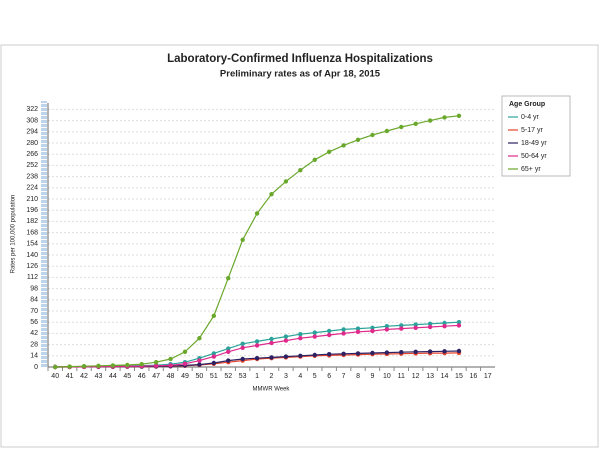  What do you see at coordinates (315, 376) in the screenshot?
I see `x-tick-label: 5` at bounding box center [315, 376].